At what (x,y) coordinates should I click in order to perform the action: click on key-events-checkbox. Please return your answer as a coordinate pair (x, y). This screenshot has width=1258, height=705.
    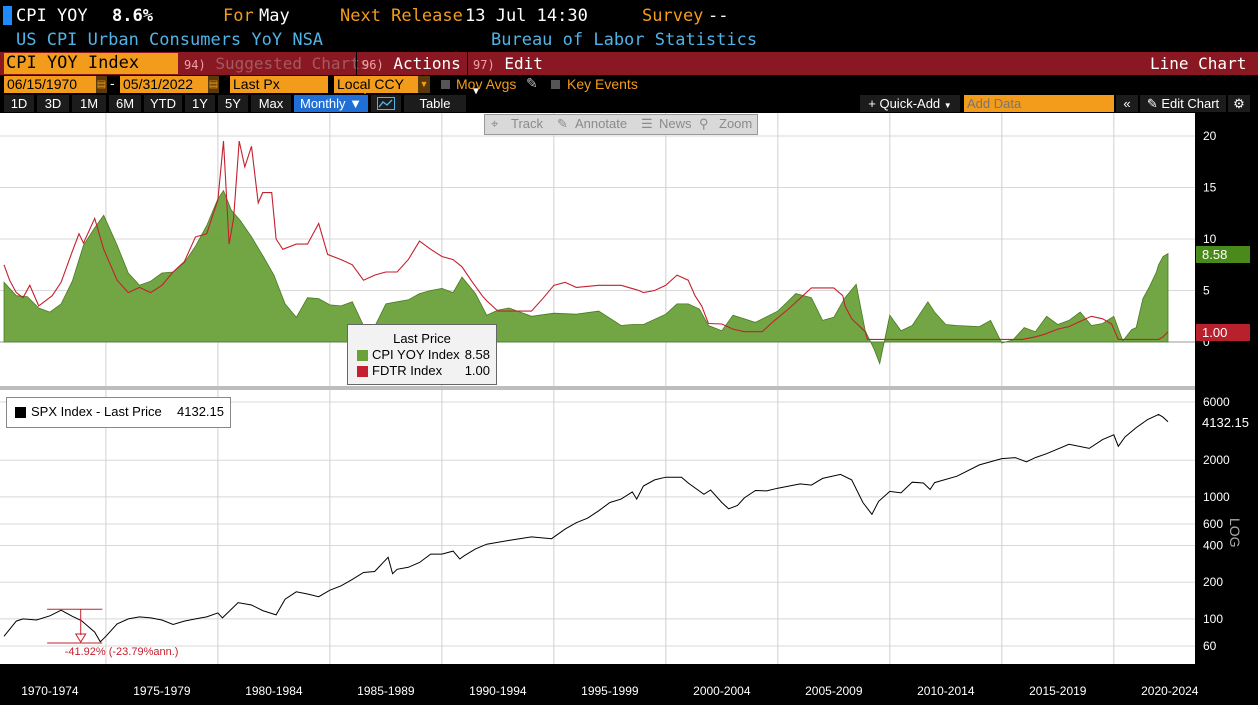
    Looking at the image, I should click on (555, 84).